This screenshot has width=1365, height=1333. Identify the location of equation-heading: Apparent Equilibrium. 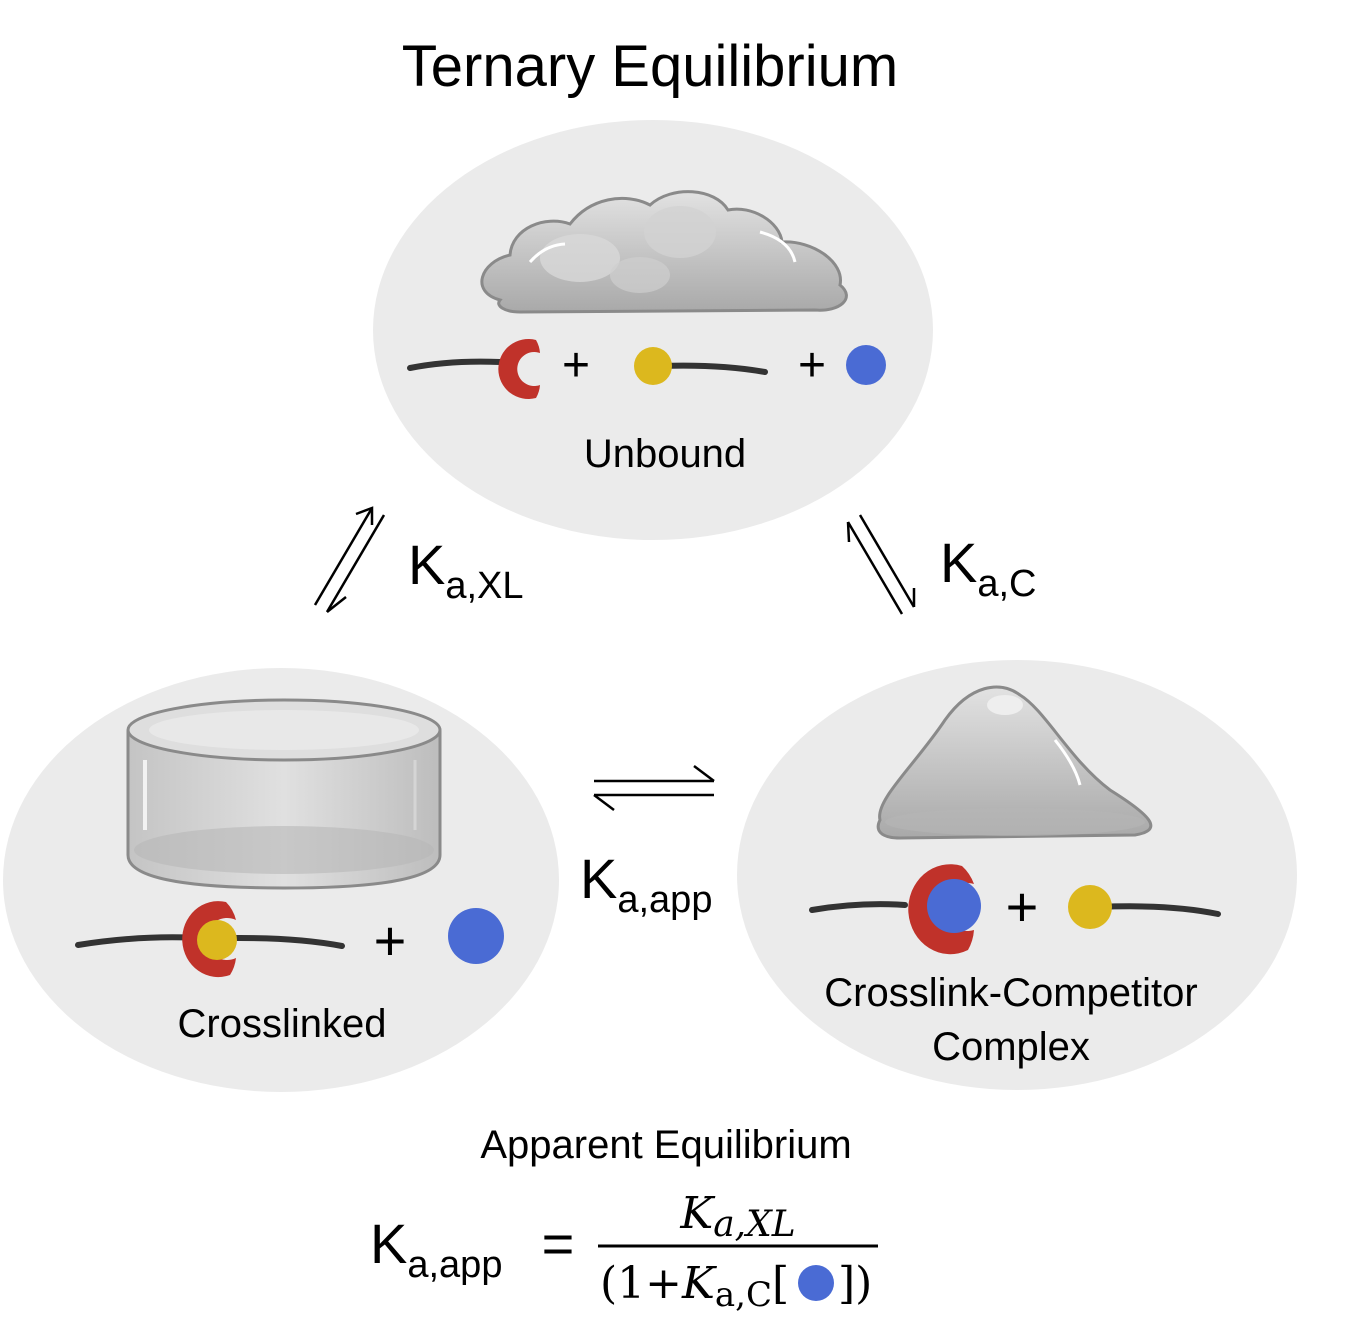
(665, 1145).